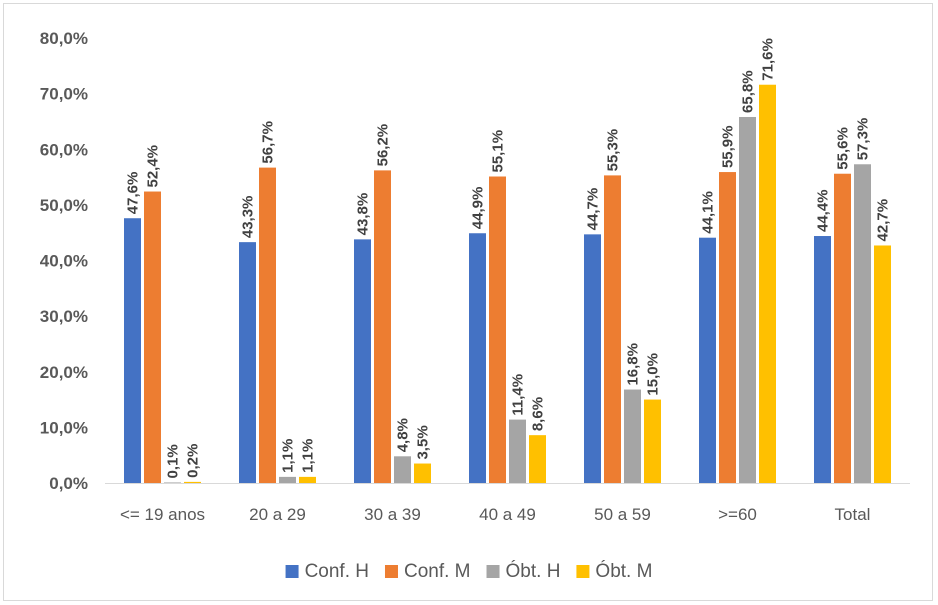 The width and height of the screenshot is (938, 605). I want to click on x-tick-label: >=60, so click(737, 514).